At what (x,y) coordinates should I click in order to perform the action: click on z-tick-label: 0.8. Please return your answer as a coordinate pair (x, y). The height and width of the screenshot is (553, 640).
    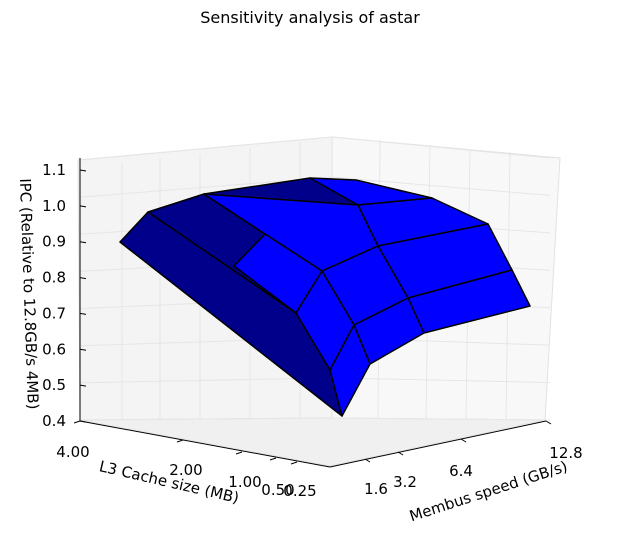
    Looking at the image, I should click on (54, 278).